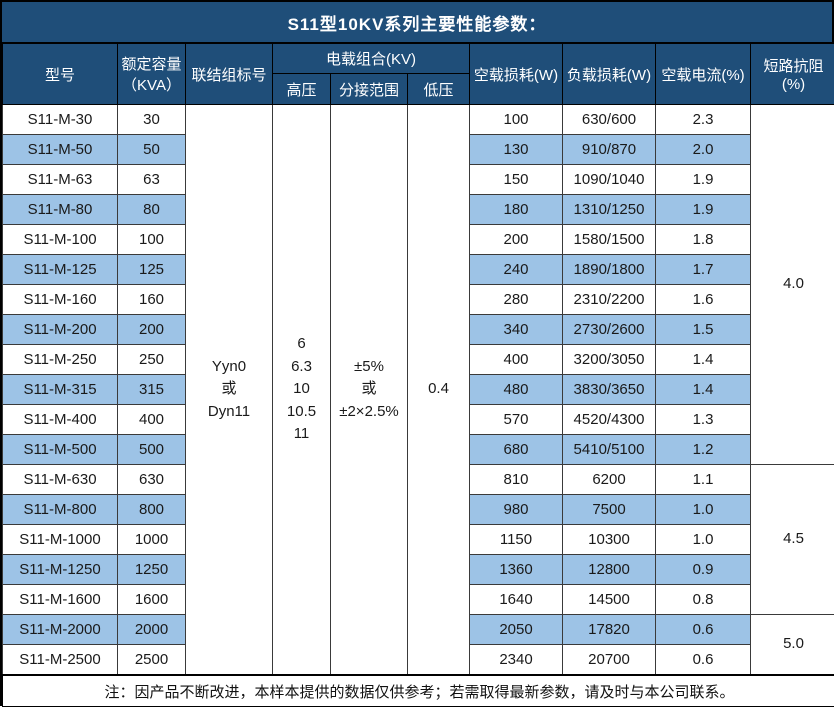 This screenshot has height=707, width=834. I want to click on cell-load-loss: 1890/1800, so click(609, 270).